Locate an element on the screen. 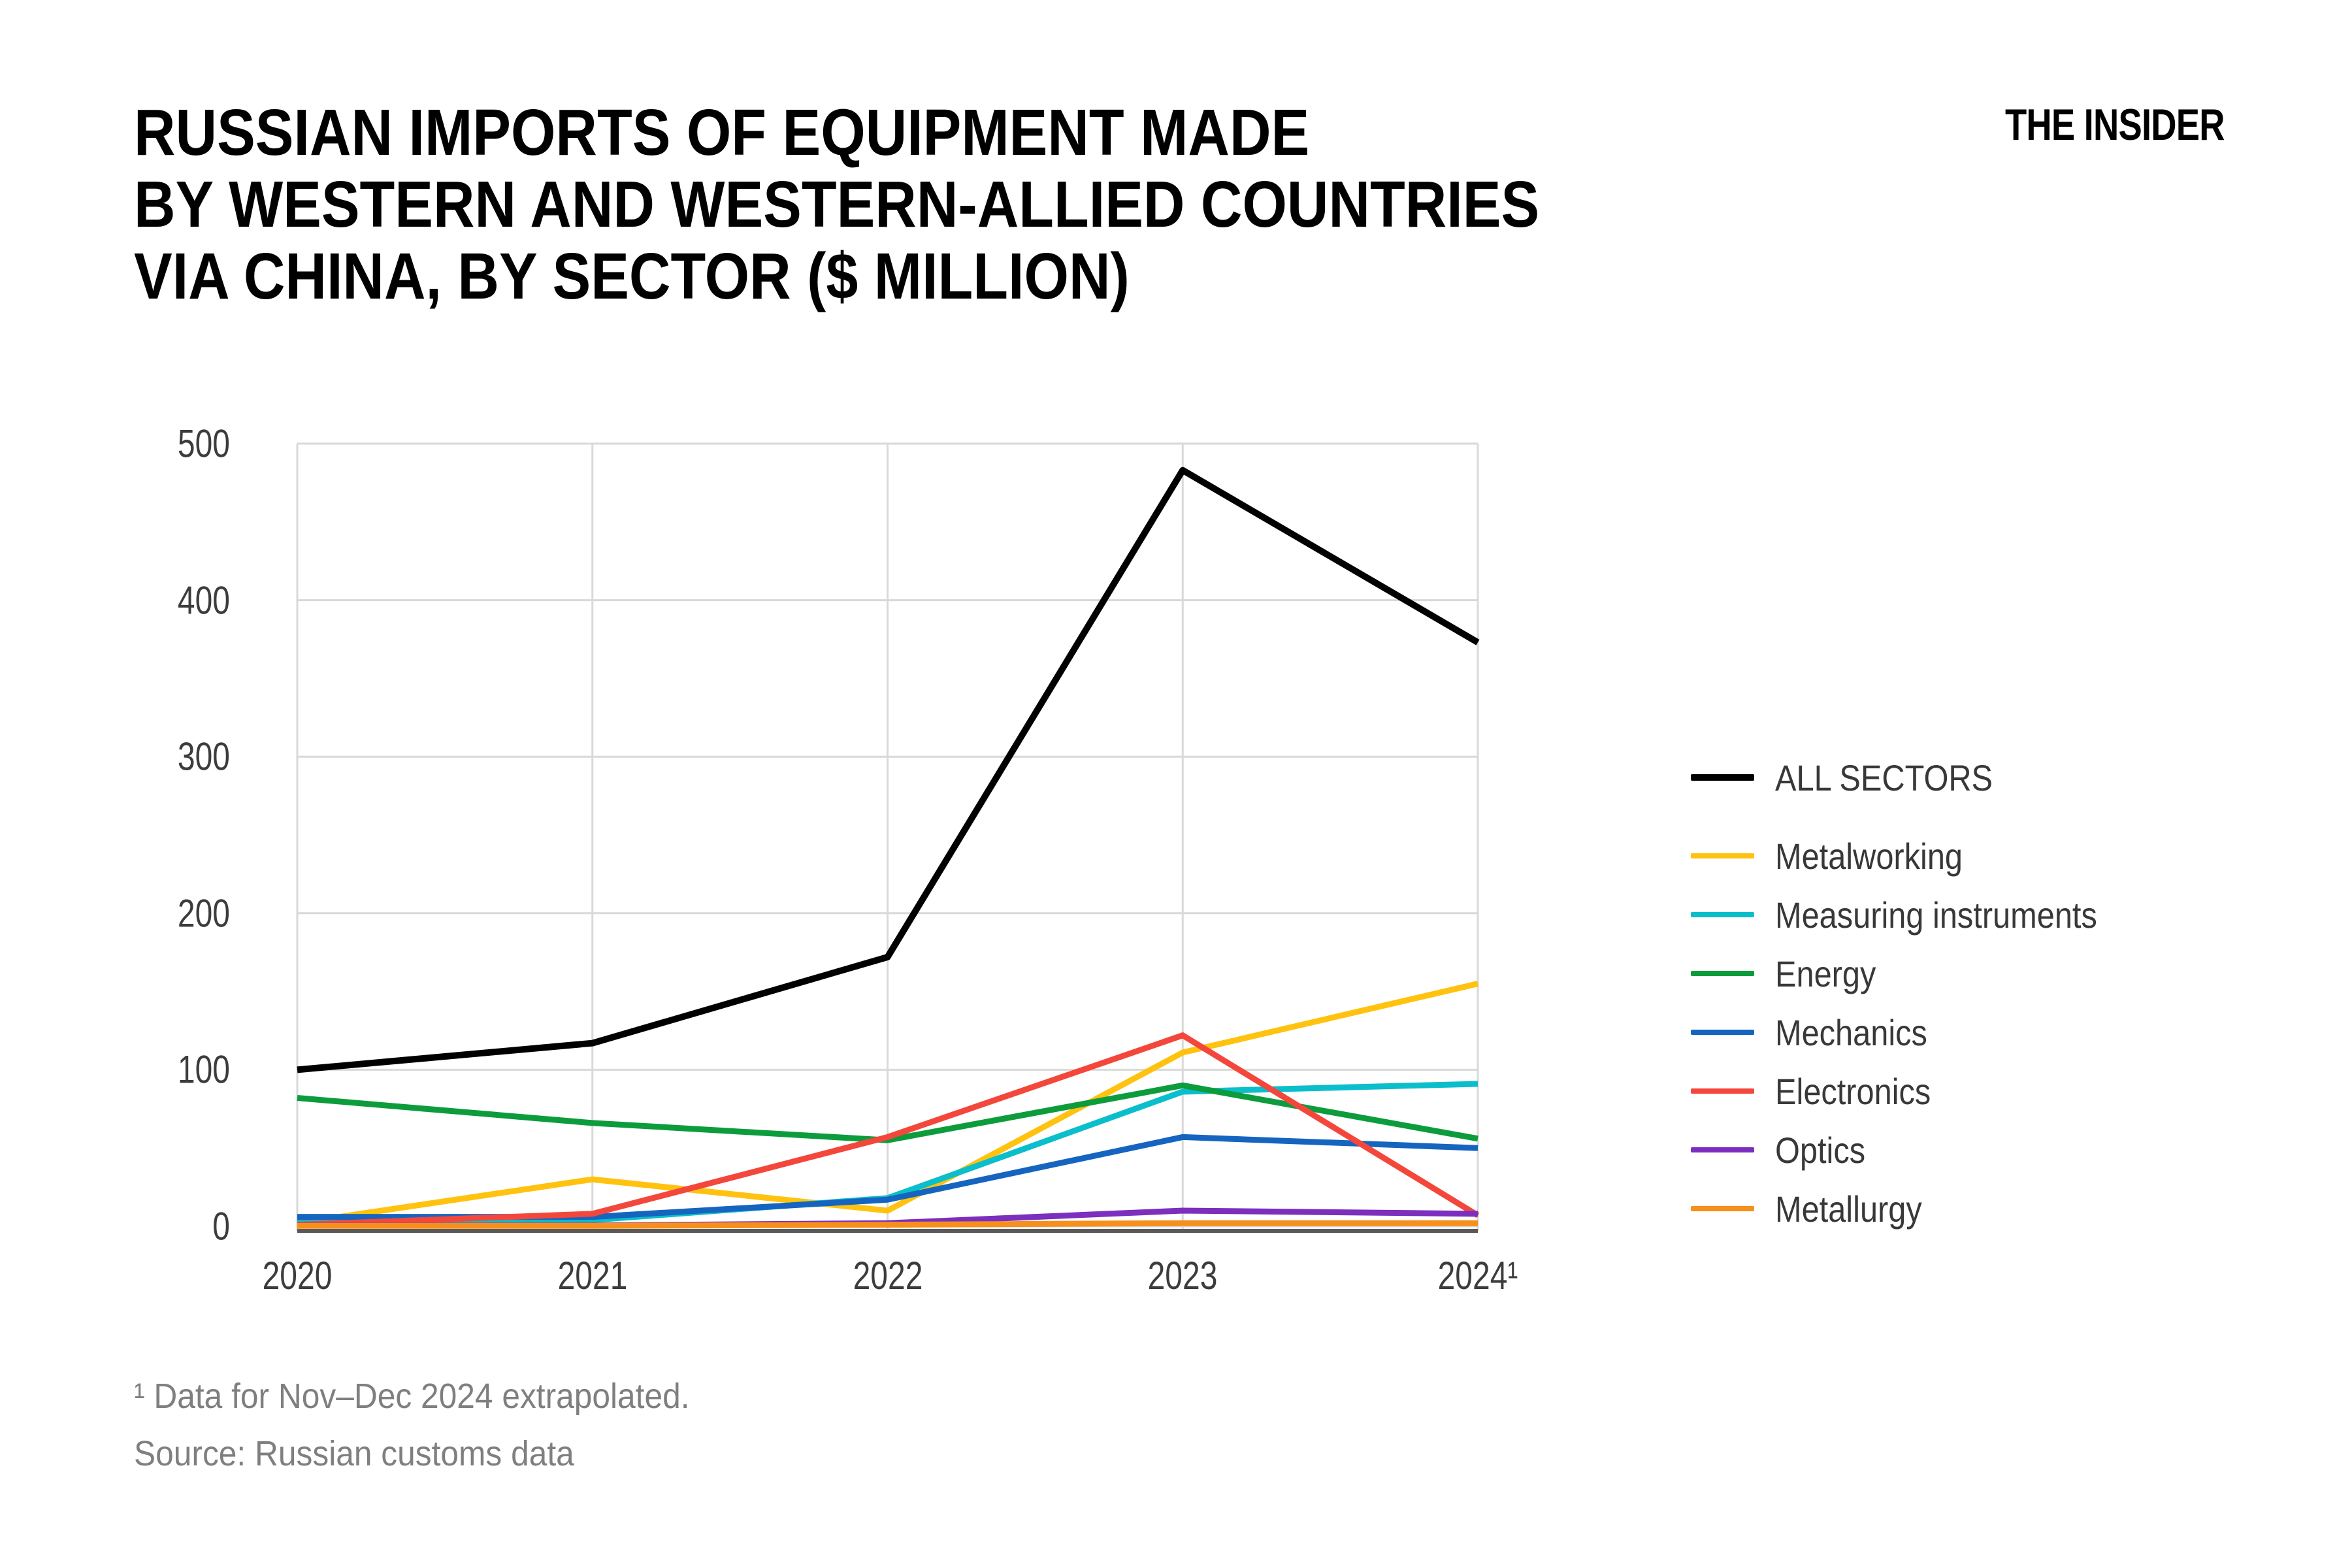 The height and width of the screenshot is (1568, 2352). legend-item: Metalworking is located at coordinates (1918, 855).